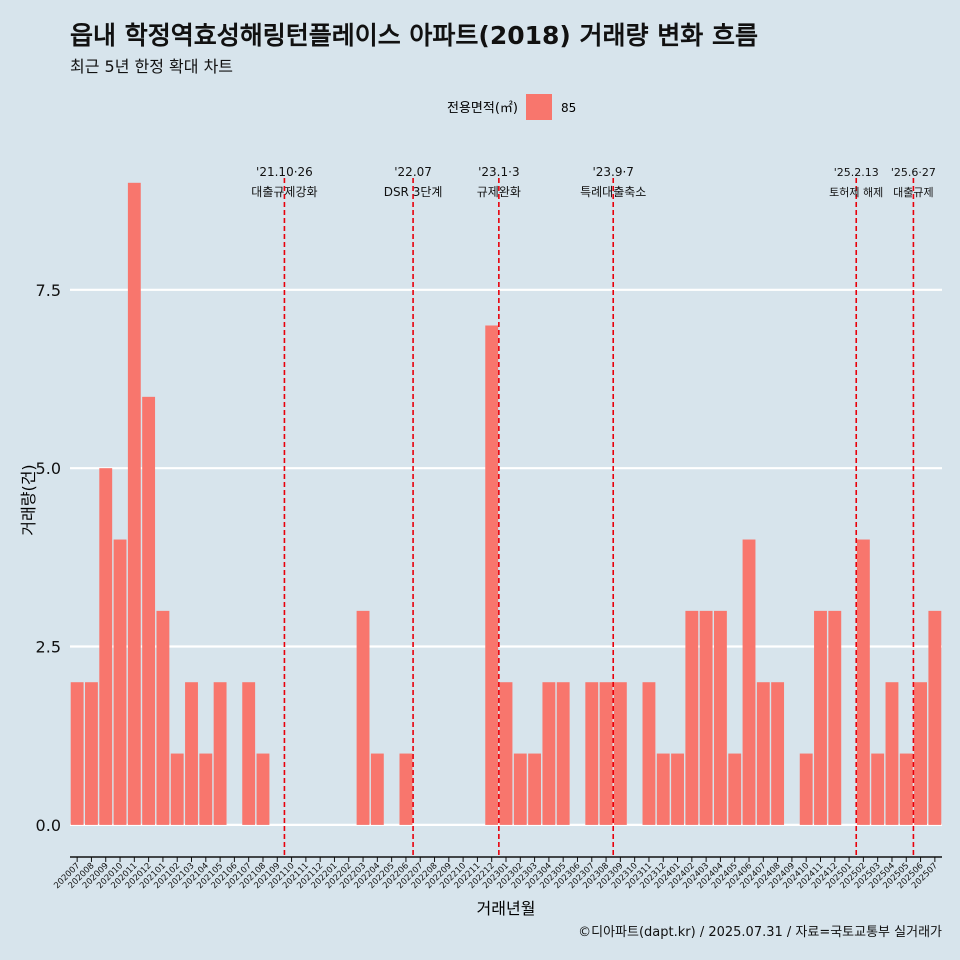 The width and height of the screenshot is (960, 960). I want to click on event-label: DSR 3단계, so click(413, 192).